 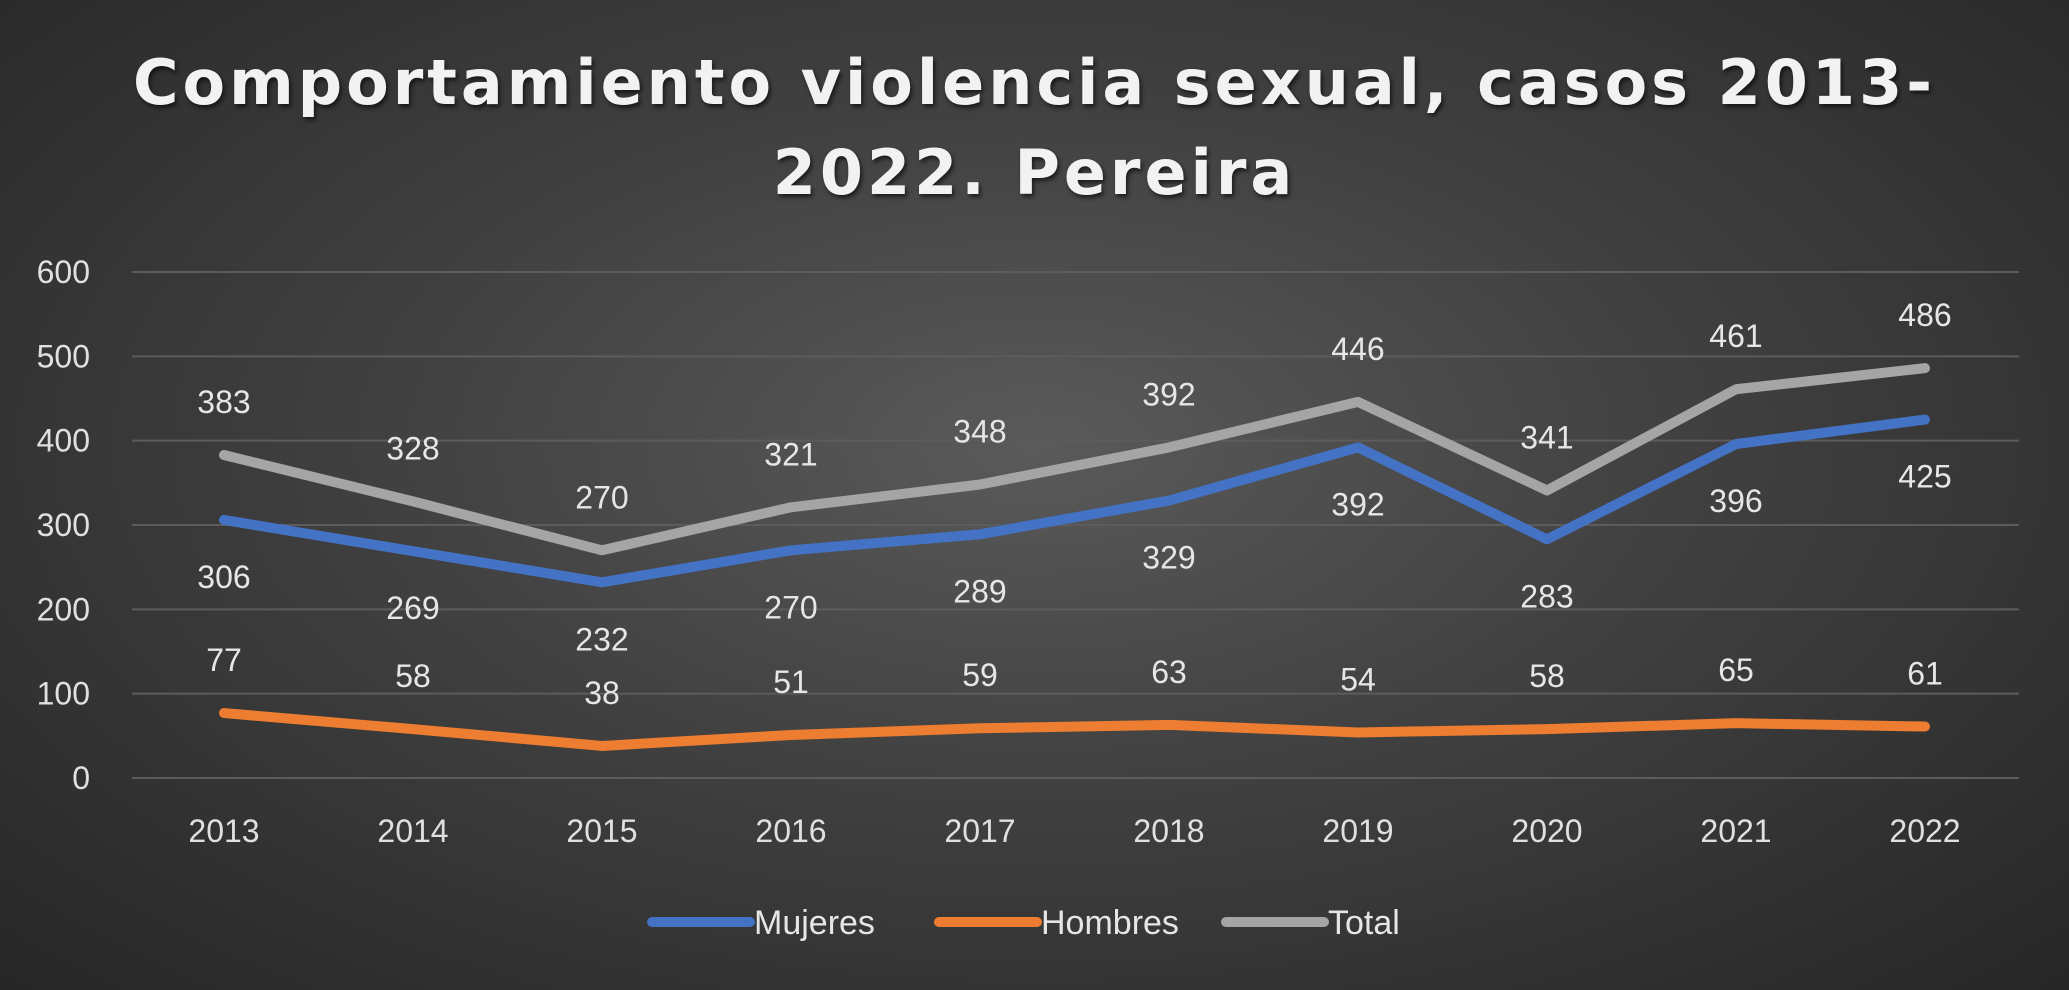 I want to click on data-label-mujeres: 396, so click(x=1735, y=501).